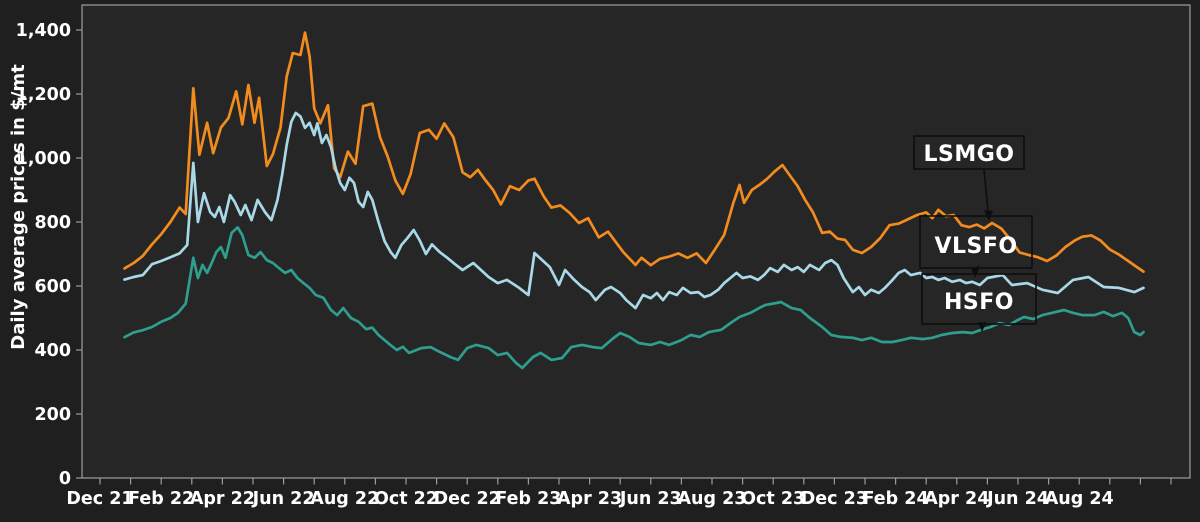 Image resolution: width=1200 pixels, height=522 pixels. What do you see at coordinates (49, 255) in the screenshot?
I see `y-axis: 0 200 400 600 800 1,000 1,200 1,400` at bounding box center [49, 255].